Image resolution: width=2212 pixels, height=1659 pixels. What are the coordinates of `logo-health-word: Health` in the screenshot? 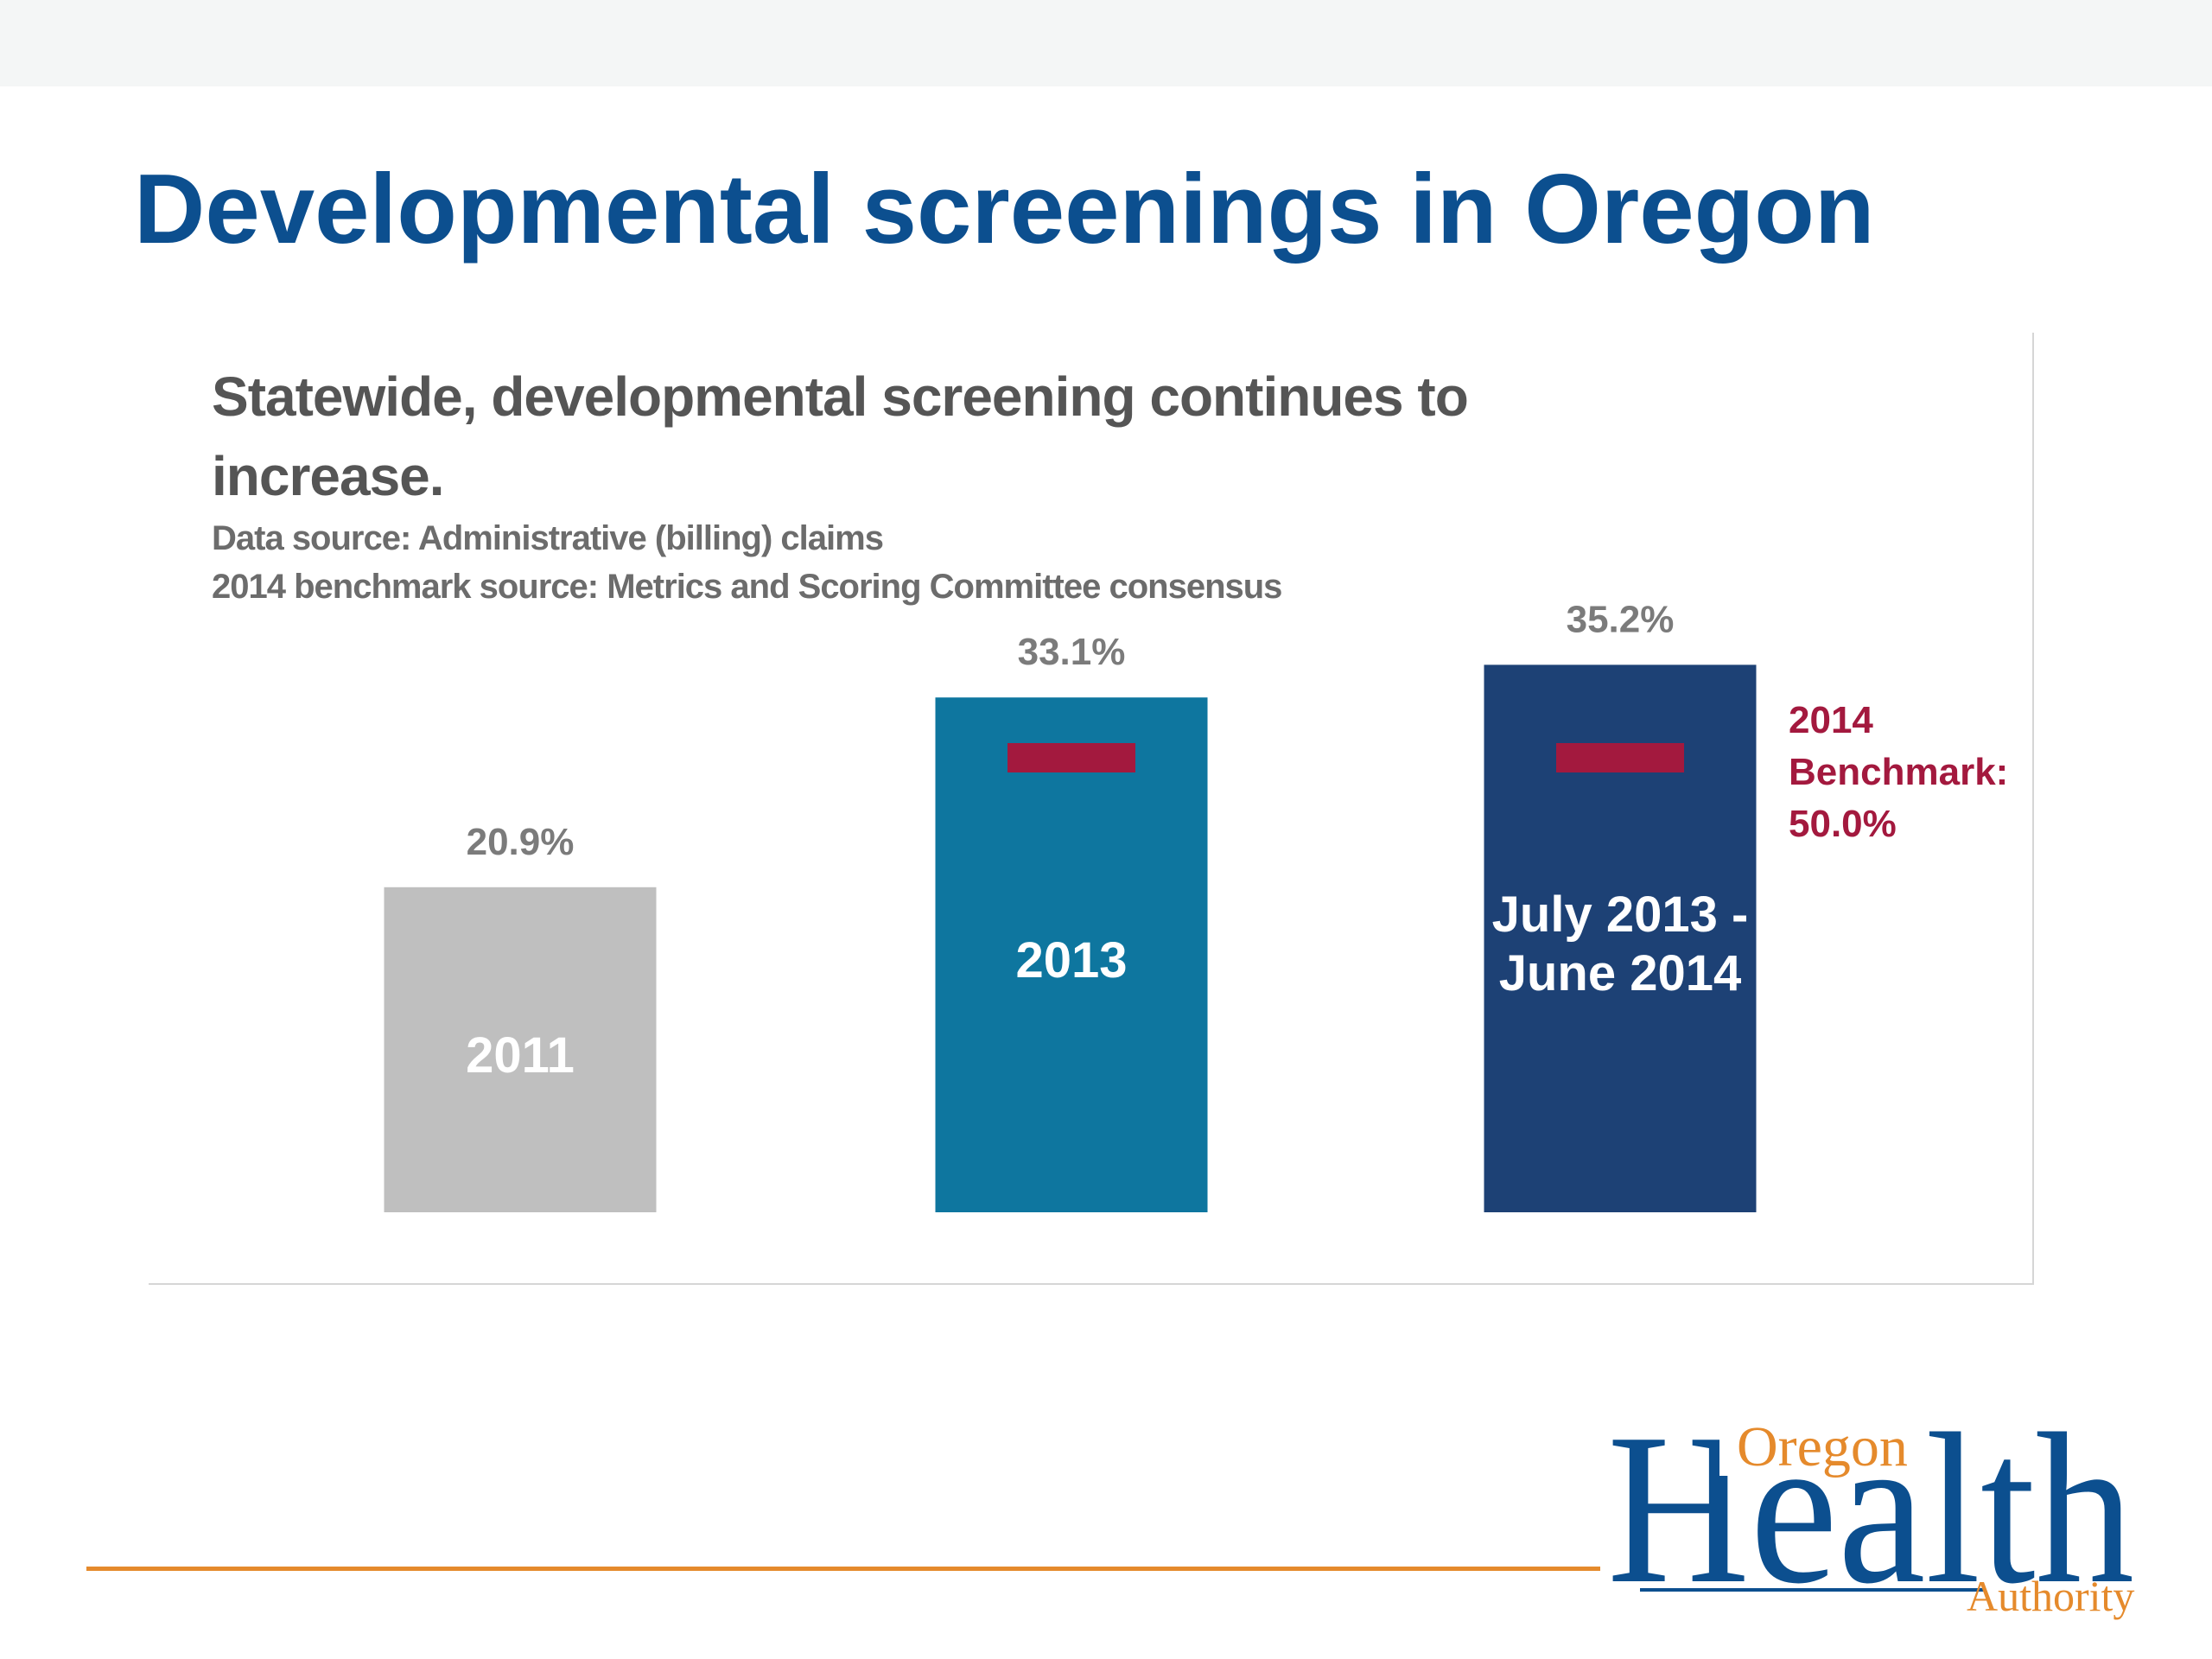 It's located at (1870, 1510).